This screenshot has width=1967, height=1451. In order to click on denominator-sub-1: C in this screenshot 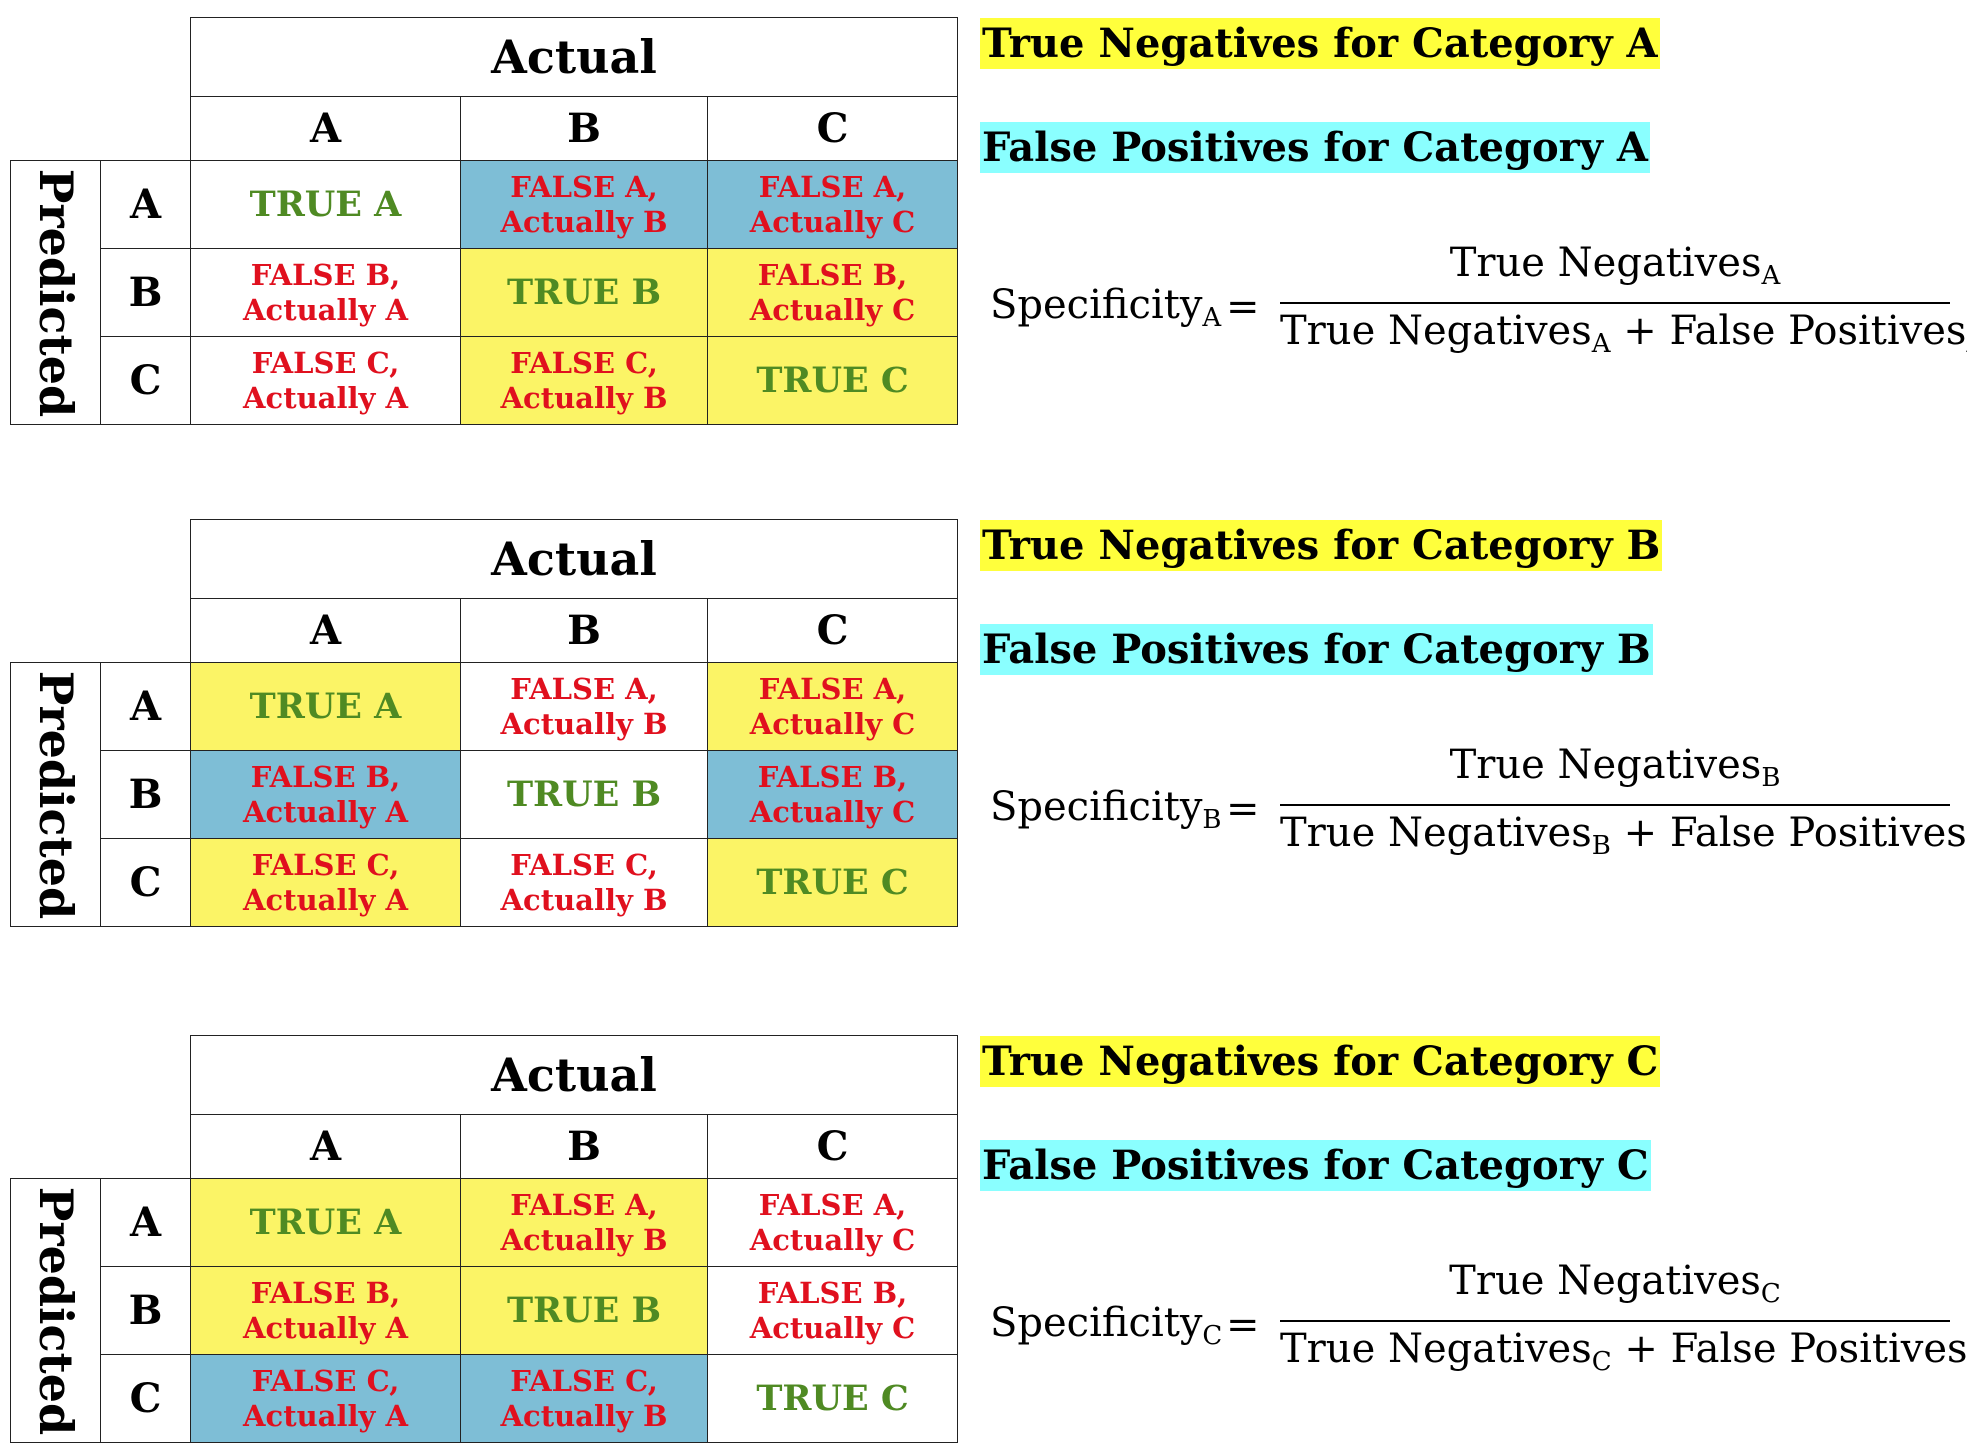, I will do `click(1601, 1362)`.